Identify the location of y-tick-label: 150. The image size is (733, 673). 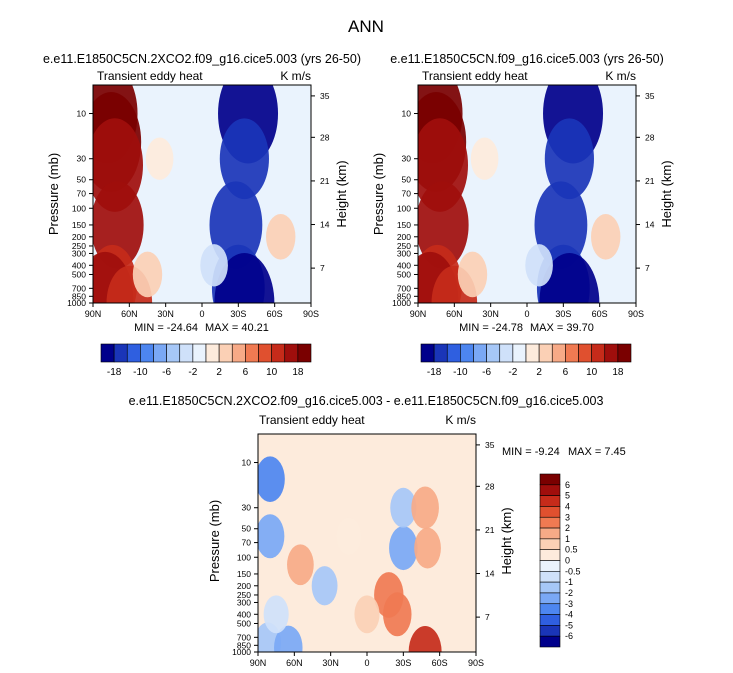
(79, 225).